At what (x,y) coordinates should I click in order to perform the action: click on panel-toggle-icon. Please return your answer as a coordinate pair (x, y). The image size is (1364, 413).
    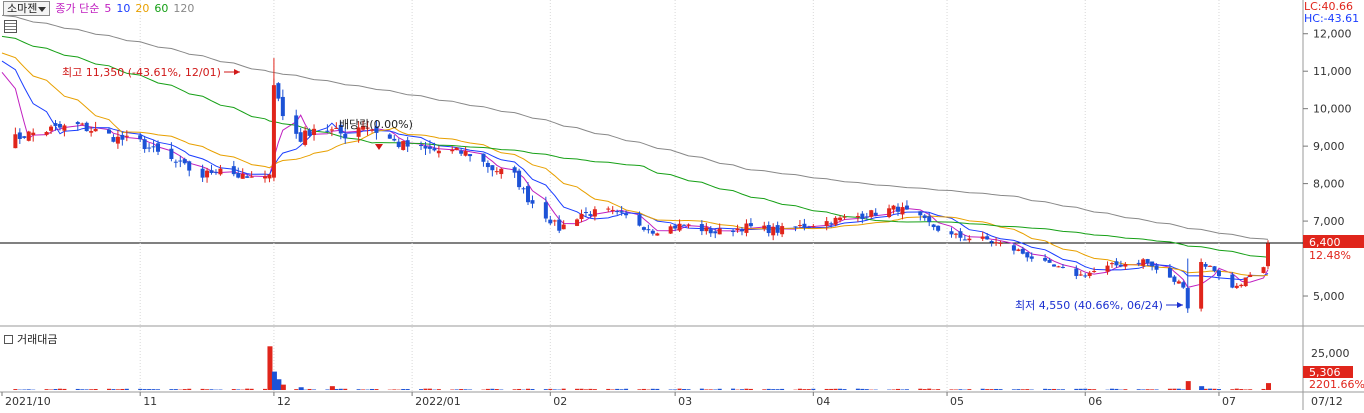
    Looking at the image, I should click on (8, 339).